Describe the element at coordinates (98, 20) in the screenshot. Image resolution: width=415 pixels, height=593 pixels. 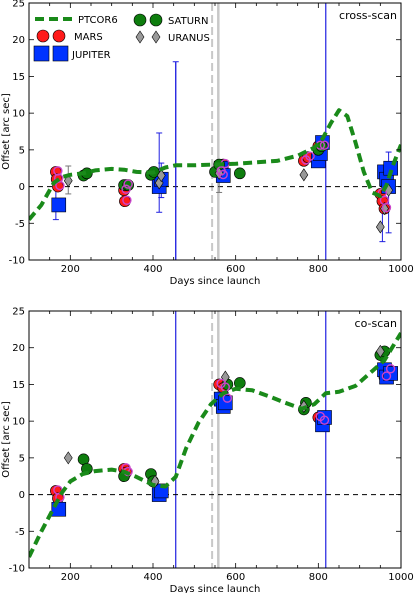
I see `legend-ptcor6-label: PTCOR6` at that location.